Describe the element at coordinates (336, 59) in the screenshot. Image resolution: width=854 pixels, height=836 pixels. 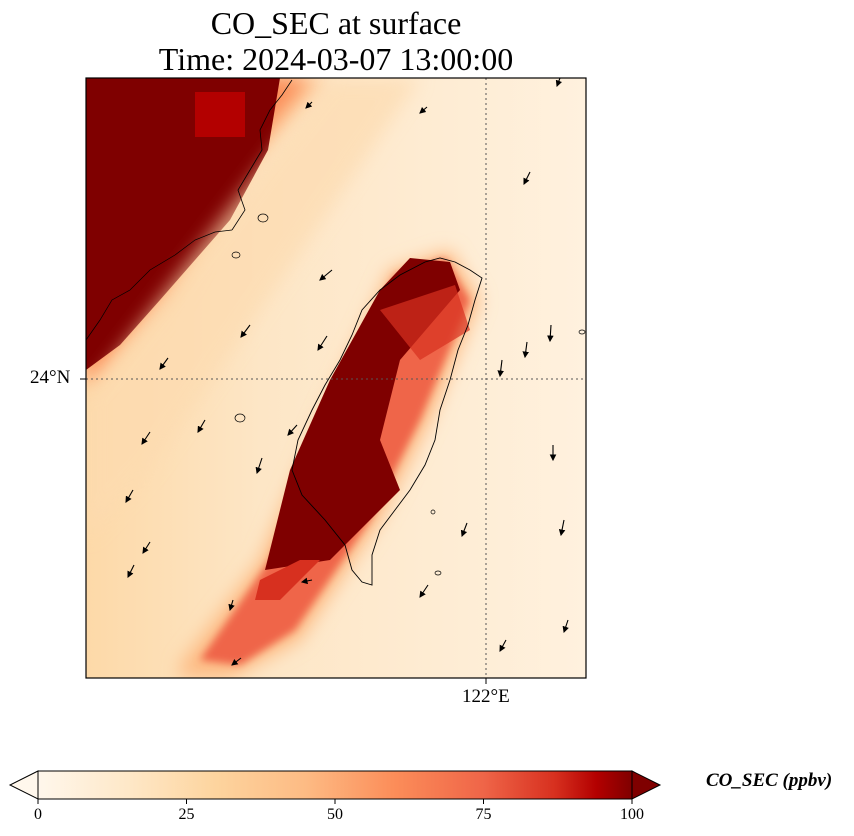
I see `map-title-line2: Time: 2024-03-07 13:00:00` at that location.